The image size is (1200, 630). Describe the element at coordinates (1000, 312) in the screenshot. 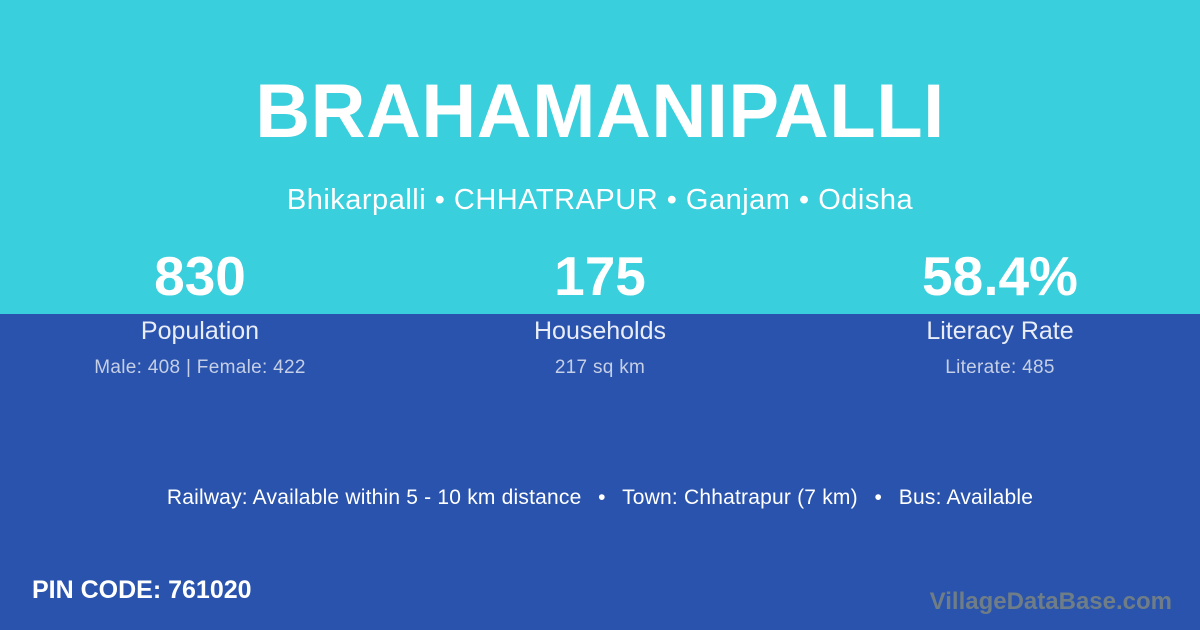

I see `stat-literacy: 58.4% Literacy Rate Literate: 485` at that location.